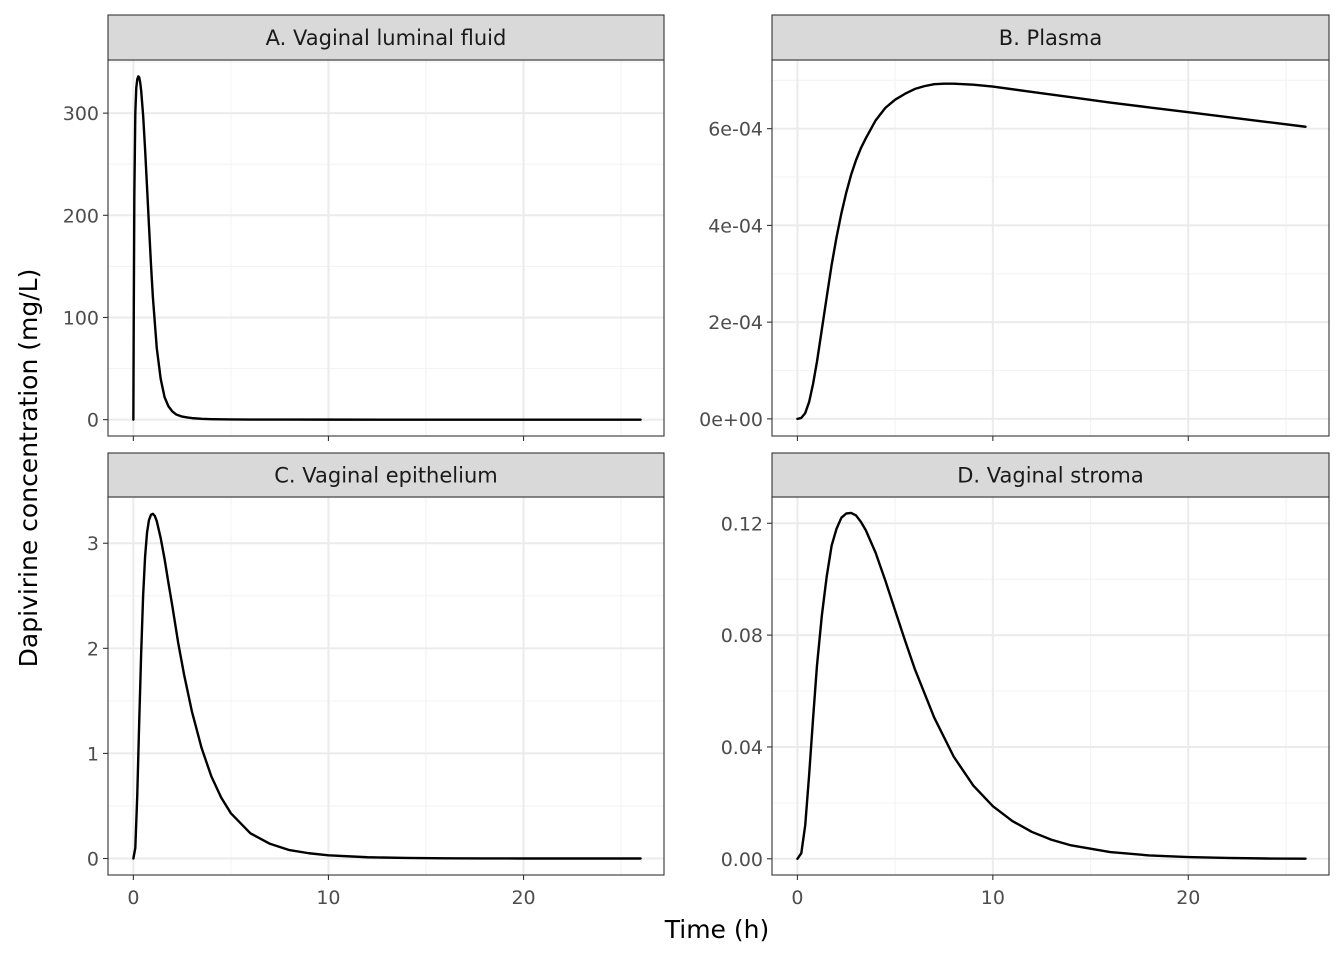 This screenshot has width=1344, height=960. Describe the element at coordinates (93, 544) in the screenshot. I see `y-tick-label: 3` at that location.